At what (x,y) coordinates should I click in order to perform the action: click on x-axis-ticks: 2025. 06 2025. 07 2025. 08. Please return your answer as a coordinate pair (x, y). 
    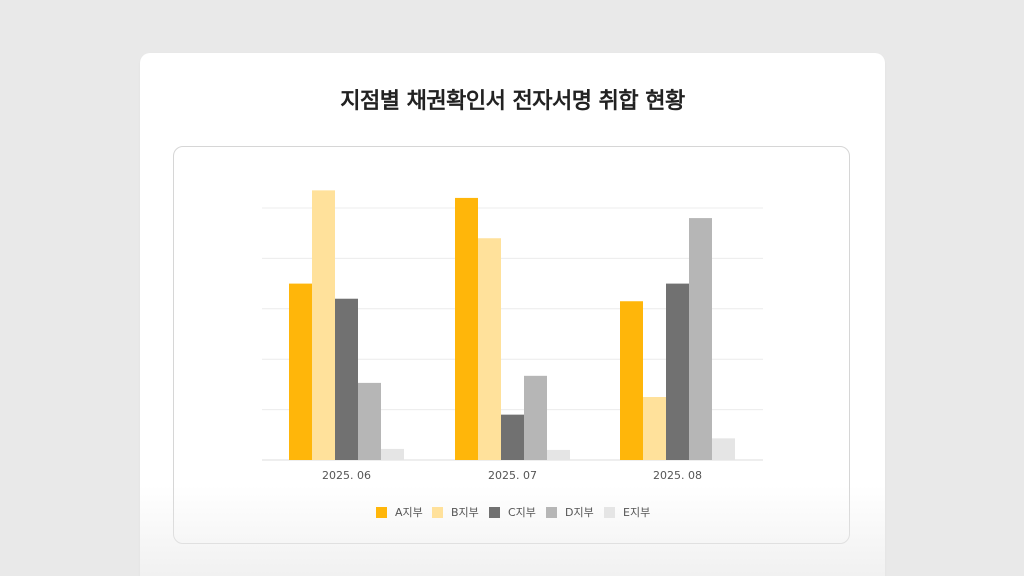
    Looking at the image, I should click on (512, 475).